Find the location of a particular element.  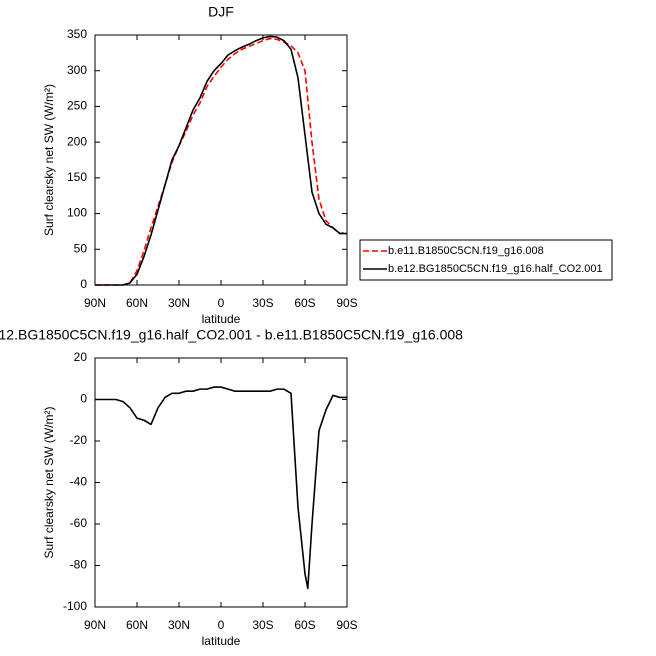

y-tick-label: 100 is located at coordinates (77, 213).